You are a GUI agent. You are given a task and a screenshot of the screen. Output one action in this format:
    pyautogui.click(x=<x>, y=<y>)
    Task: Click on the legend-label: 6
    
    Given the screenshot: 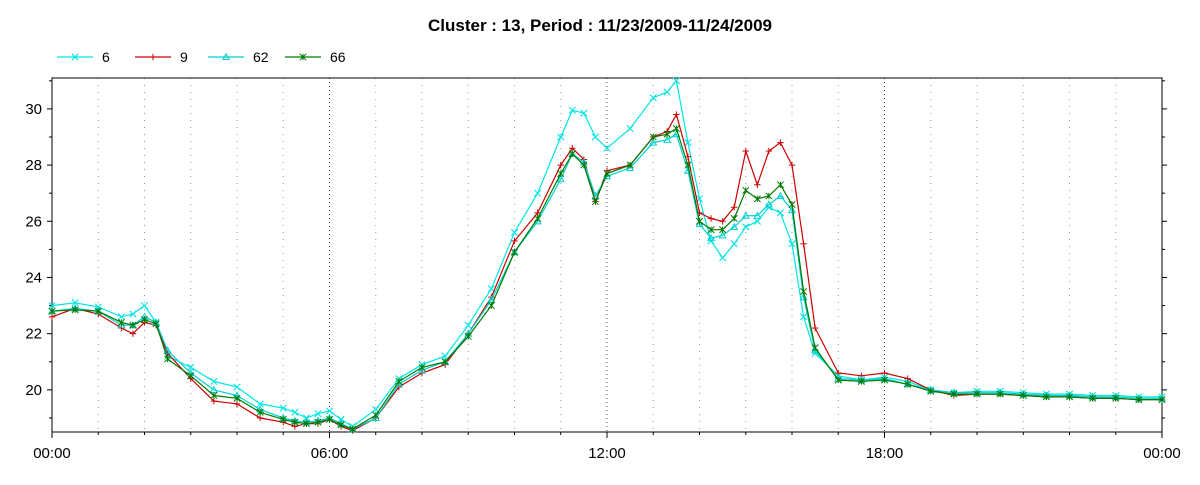 What is the action you would take?
    pyautogui.click(x=106, y=57)
    